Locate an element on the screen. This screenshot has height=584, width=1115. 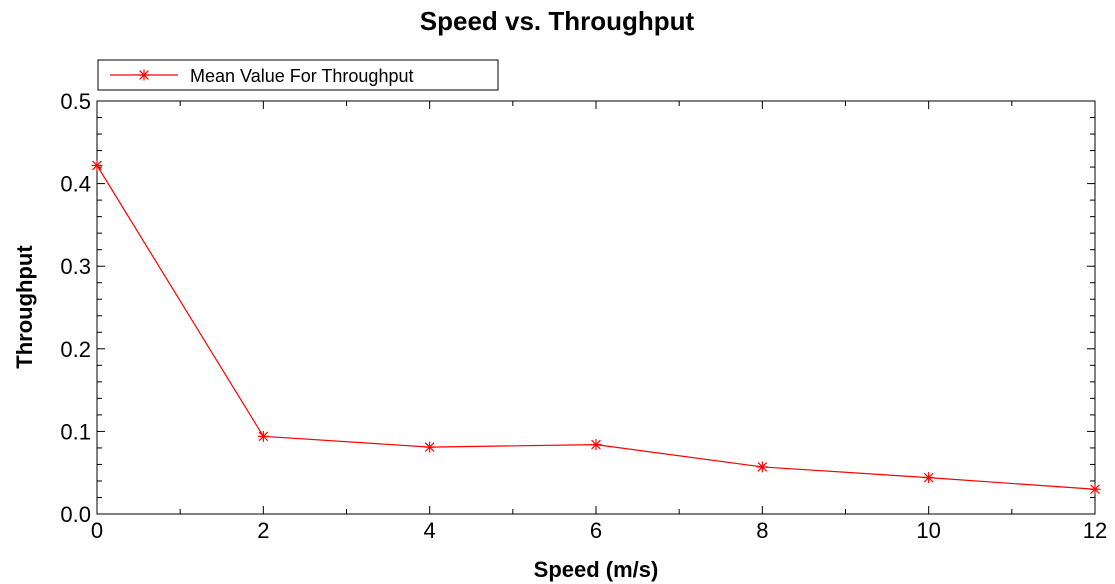
legend-marker is located at coordinates (144, 75).